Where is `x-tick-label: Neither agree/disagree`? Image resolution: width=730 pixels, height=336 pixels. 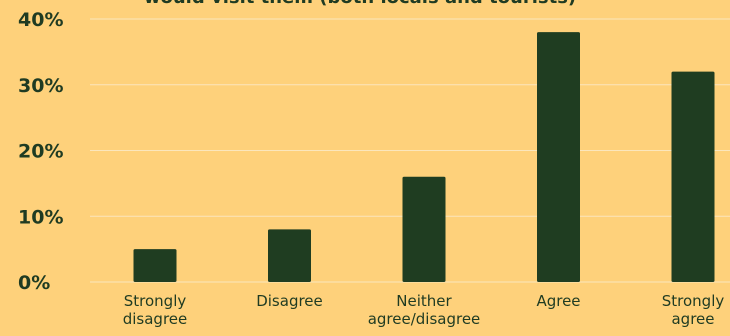 x-tick-label: Neither agree/disagree is located at coordinates (424, 310).